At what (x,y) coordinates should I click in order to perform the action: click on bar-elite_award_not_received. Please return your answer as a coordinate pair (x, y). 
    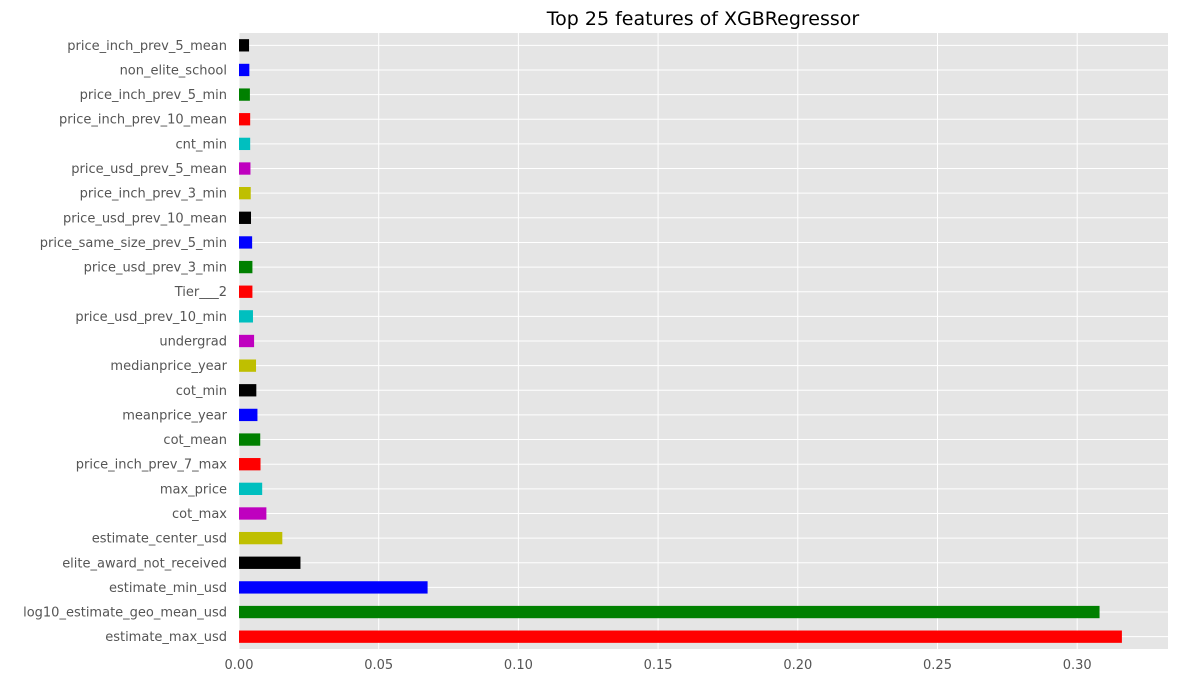
    Looking at the image, I should click on (270, 562).